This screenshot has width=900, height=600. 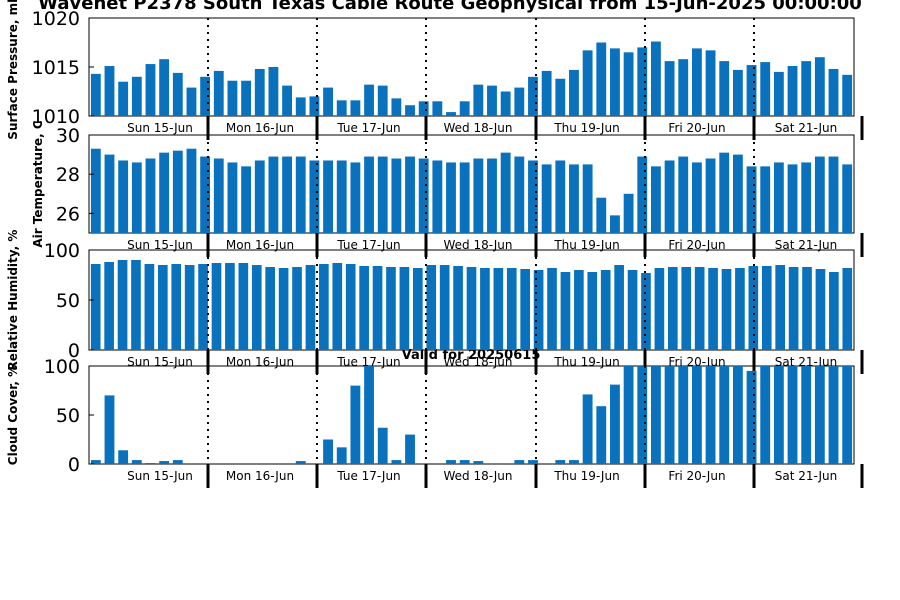 What do you see at coordinates (260, 362) in the screenshot?
I see `x-day-label: Mon 16-Jun` at bounding box center [260, 362].